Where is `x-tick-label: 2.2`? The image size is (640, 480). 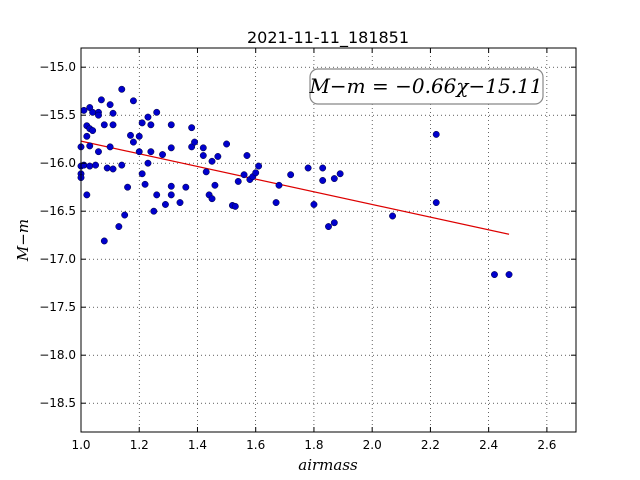 x-tick-label: 2.2 is located at coordinates (430, 445).